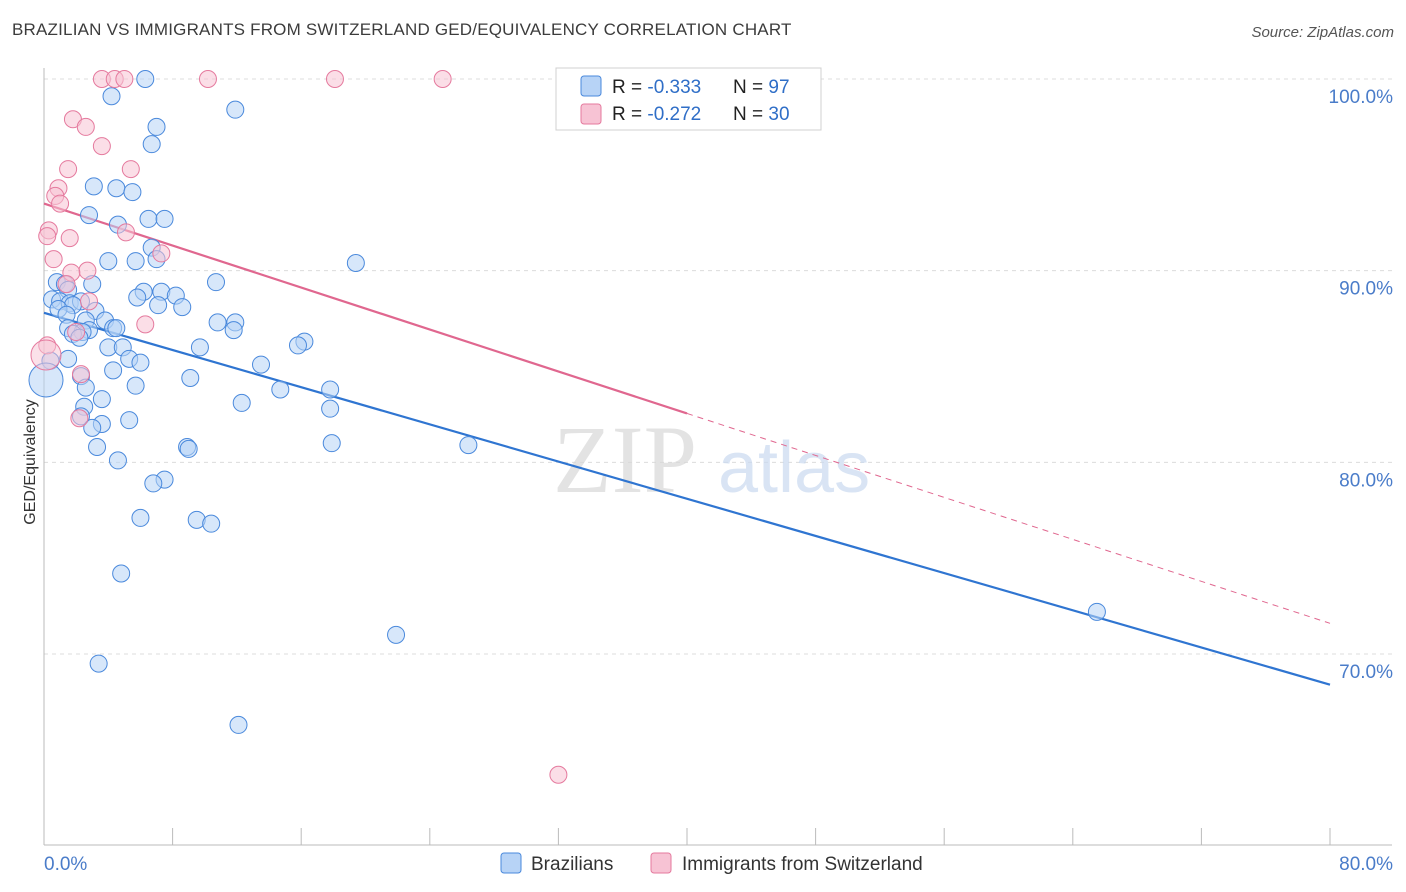 Image resolution: width=1406 pixels, height=892 pixels. I want to click on x-tick-label: 0.0%, so click(65, 864).